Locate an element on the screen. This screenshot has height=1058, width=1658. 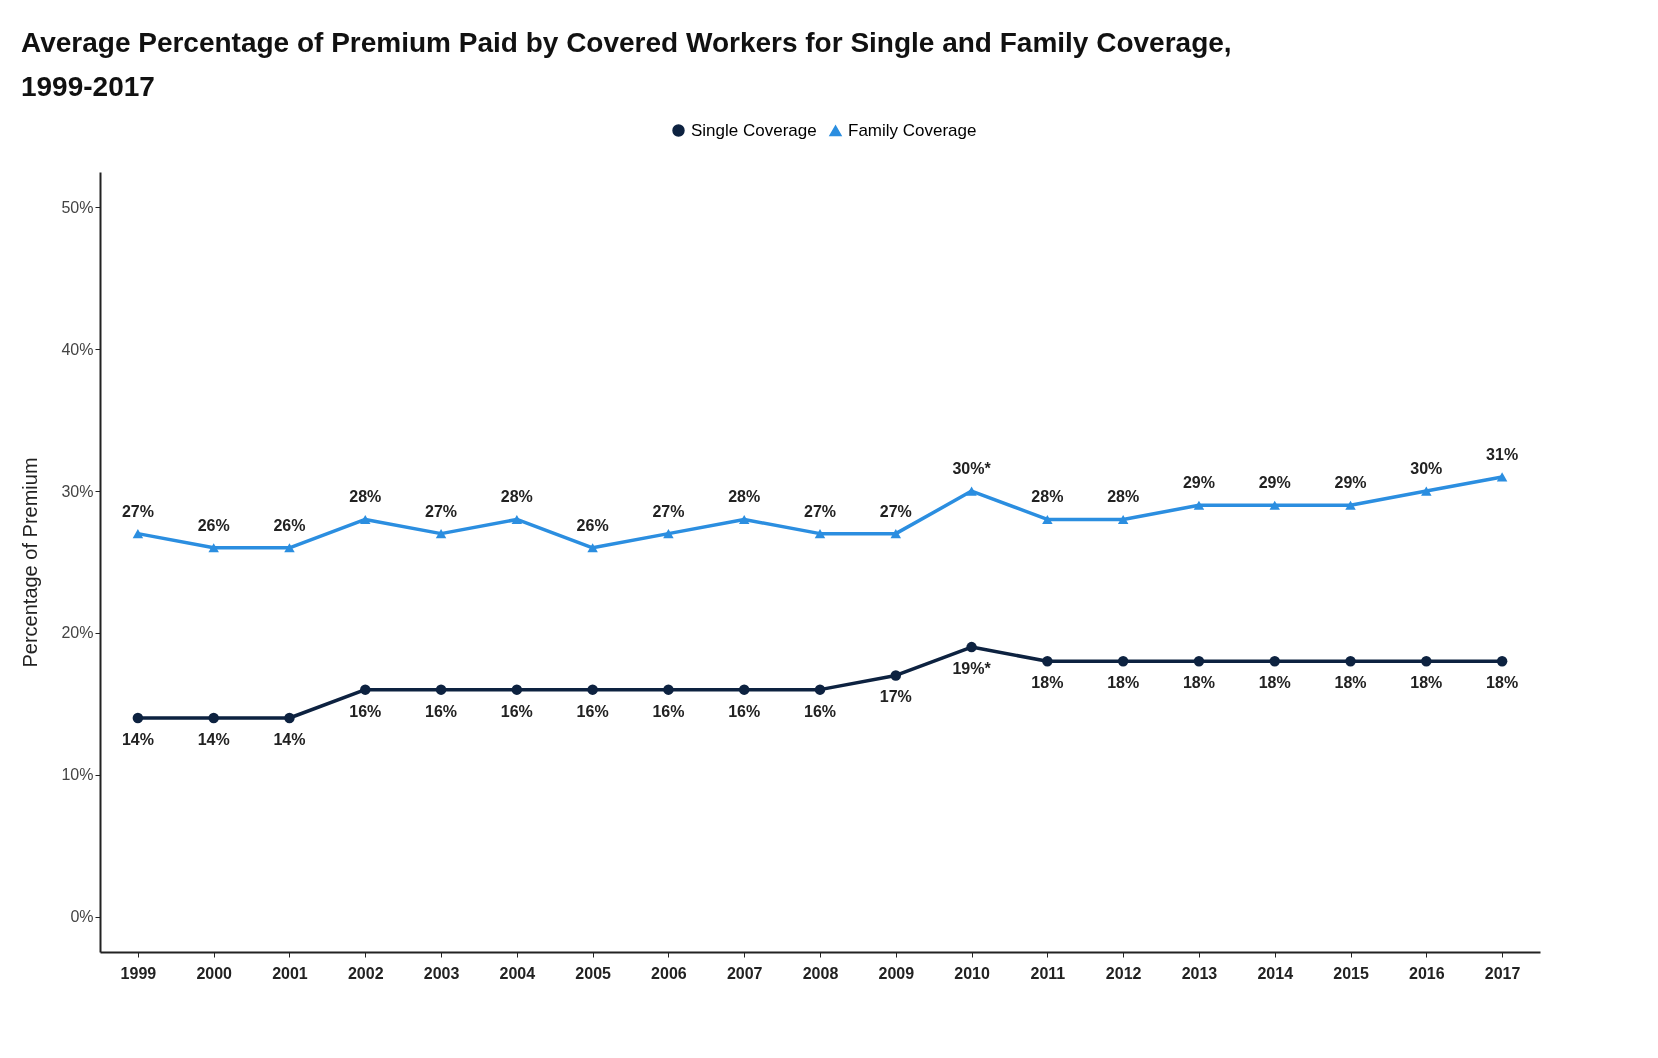
x-tick-label: 2015 is located at coordinates (1351, 973).